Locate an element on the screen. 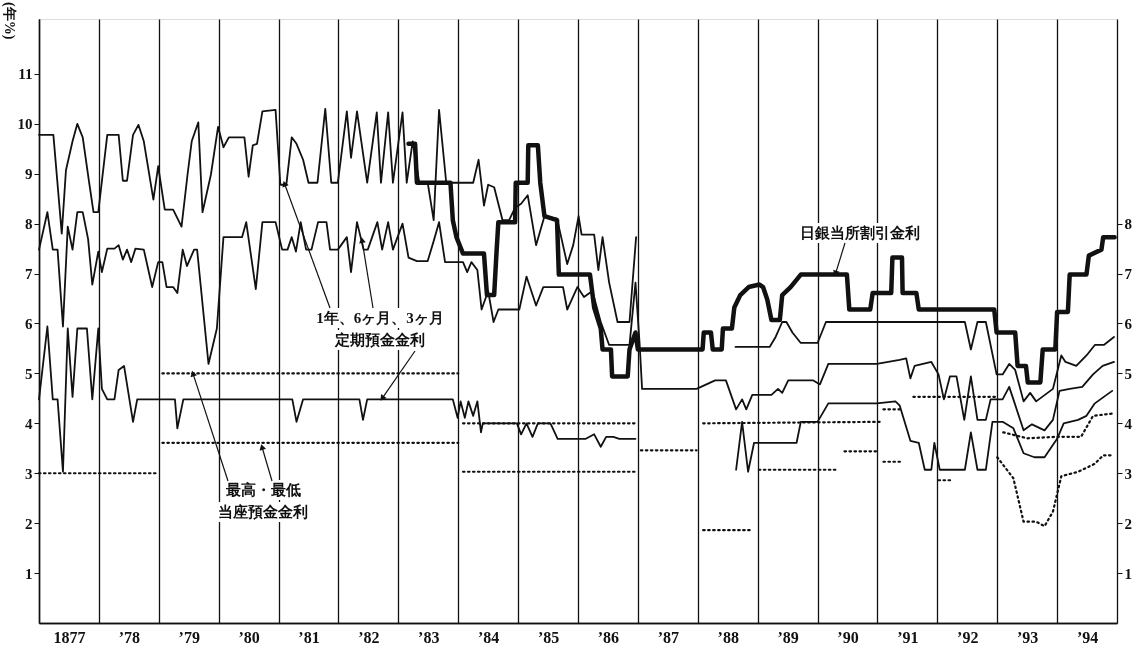 The image size is (1141, 660). x-tick-label: ’90 is located at coordinates (848, 637).